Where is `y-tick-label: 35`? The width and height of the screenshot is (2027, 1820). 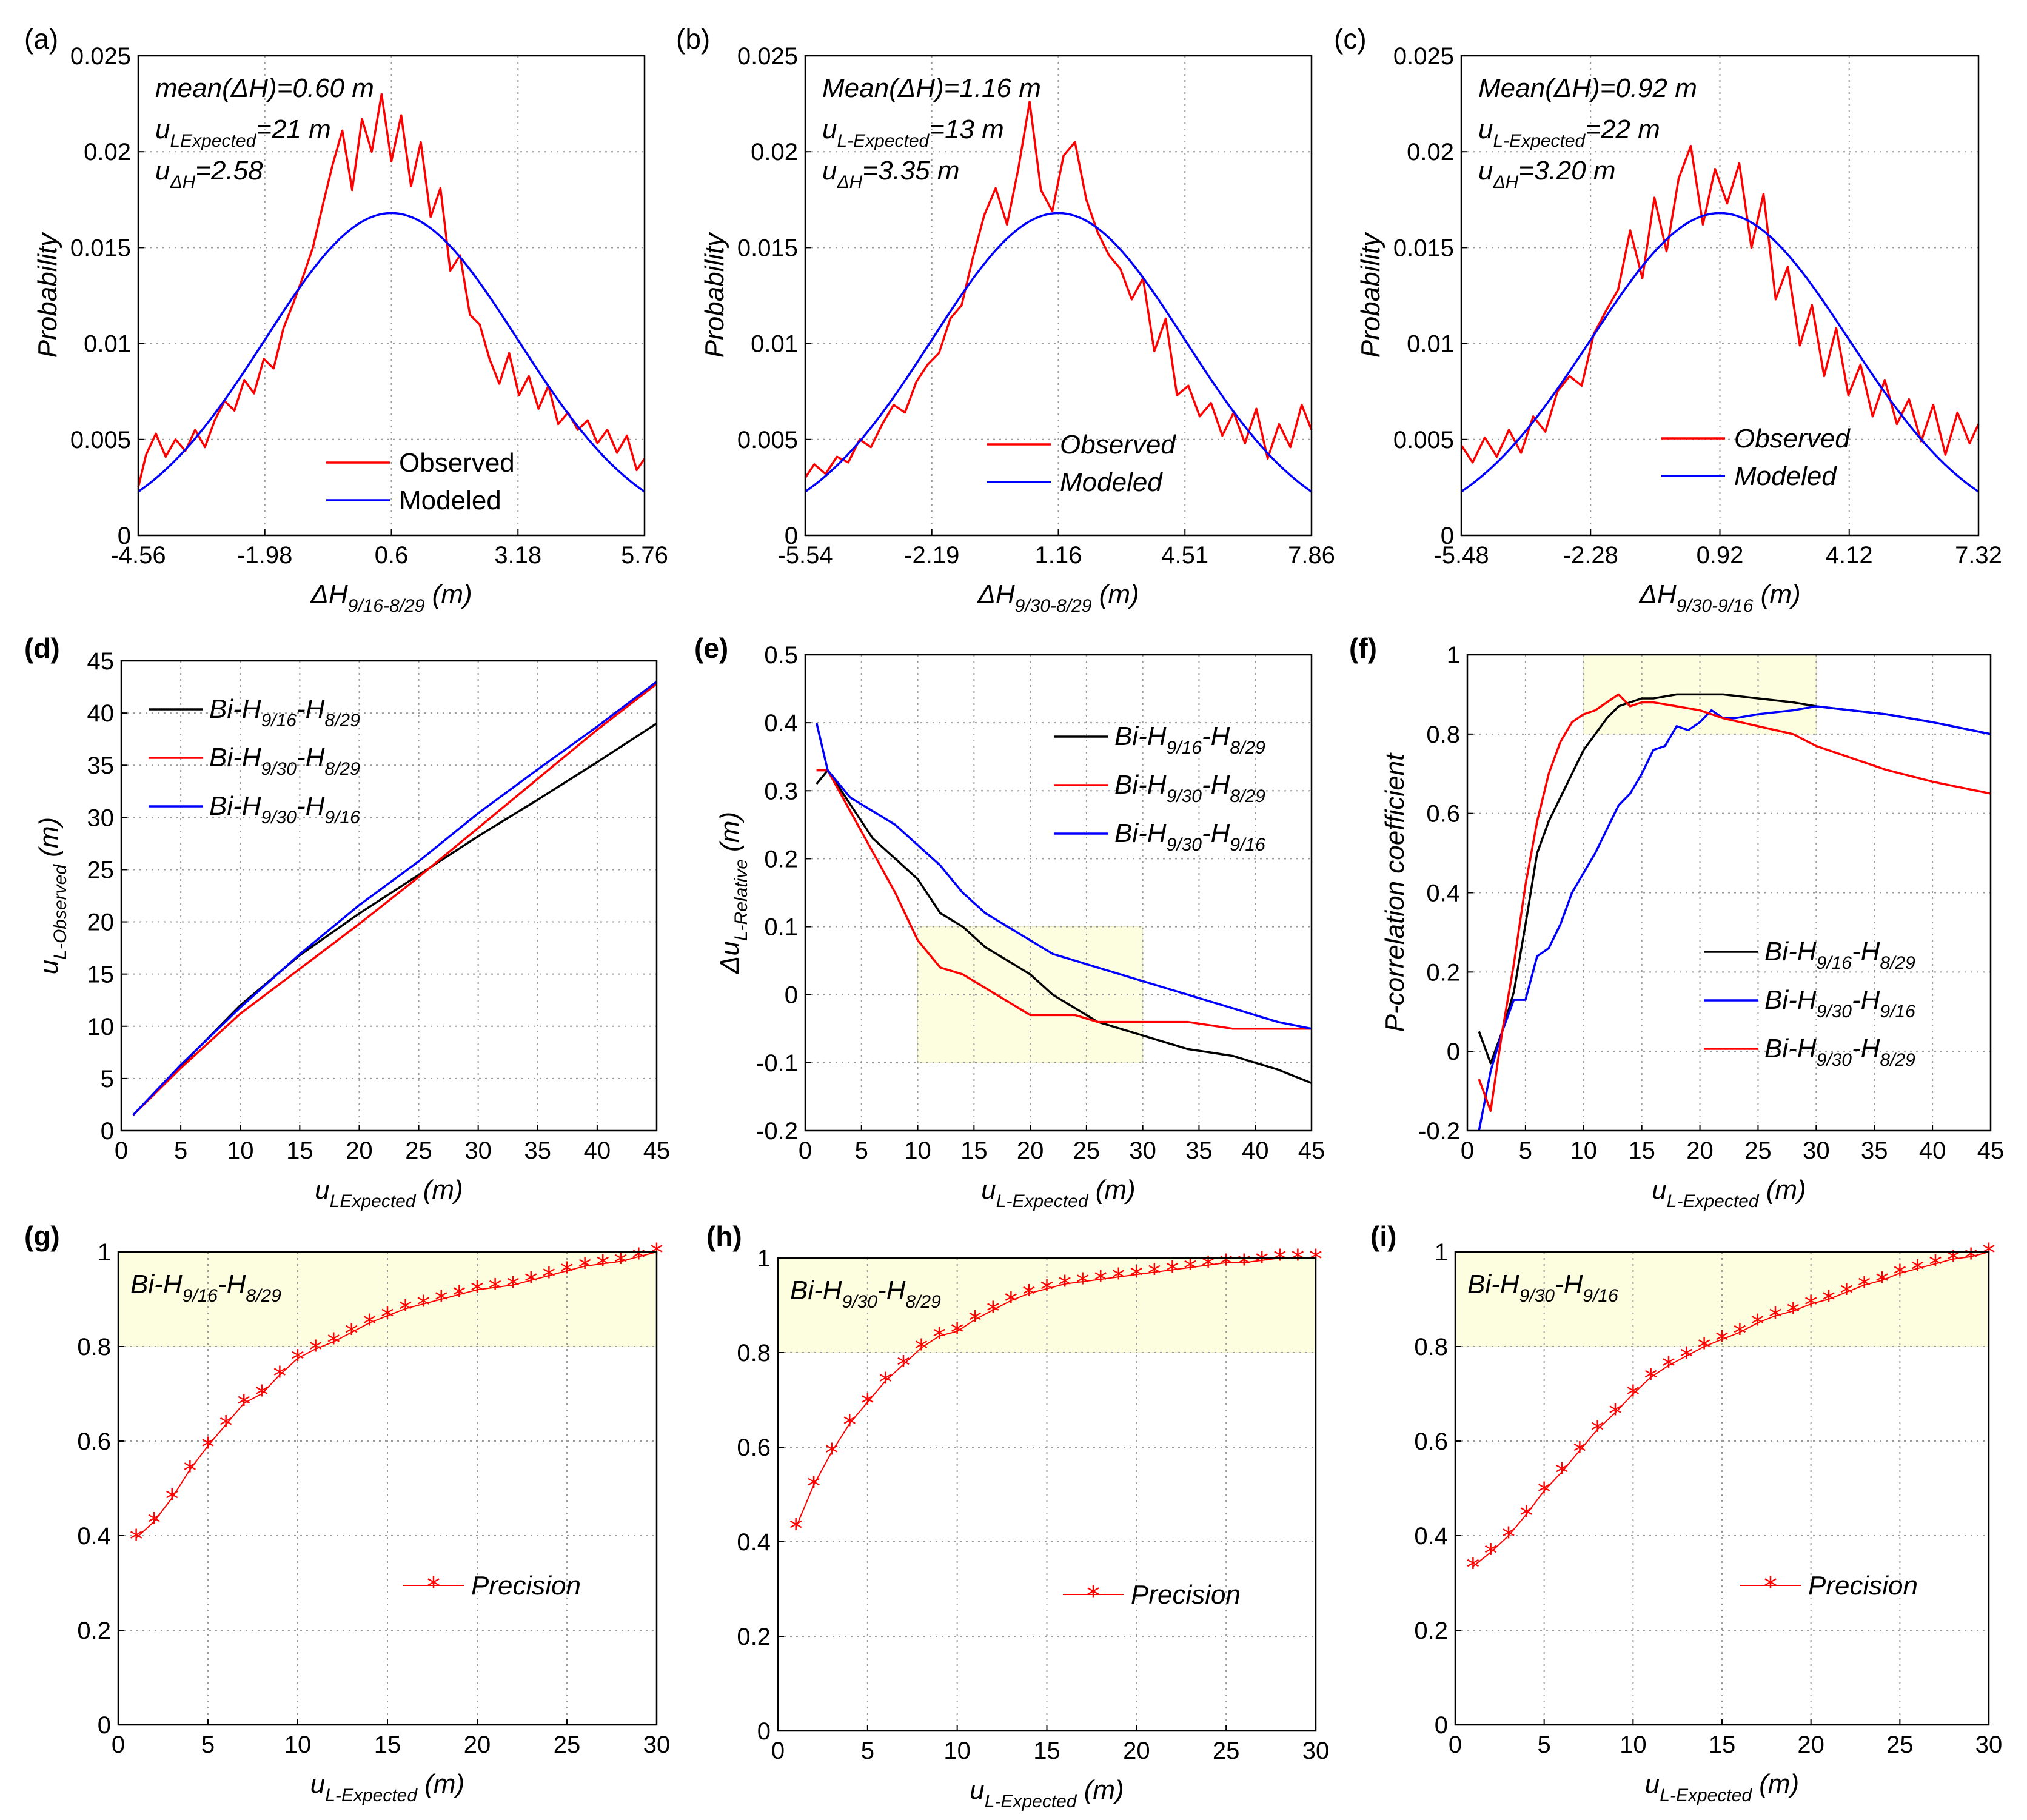
y-tick-label: 35 is located at coordinates (101, 766).